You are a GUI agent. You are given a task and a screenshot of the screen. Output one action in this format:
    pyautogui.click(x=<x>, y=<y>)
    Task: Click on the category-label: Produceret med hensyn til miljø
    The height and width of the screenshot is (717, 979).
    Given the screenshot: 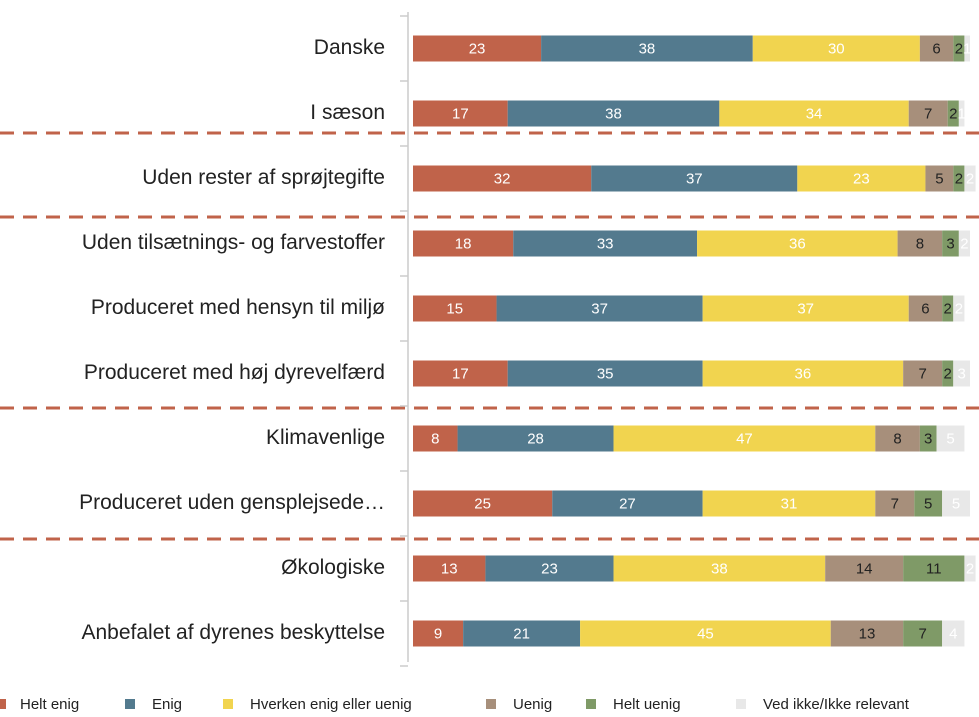 What is the action you would take?
    pyautogui.click(x=238, y=307)
    